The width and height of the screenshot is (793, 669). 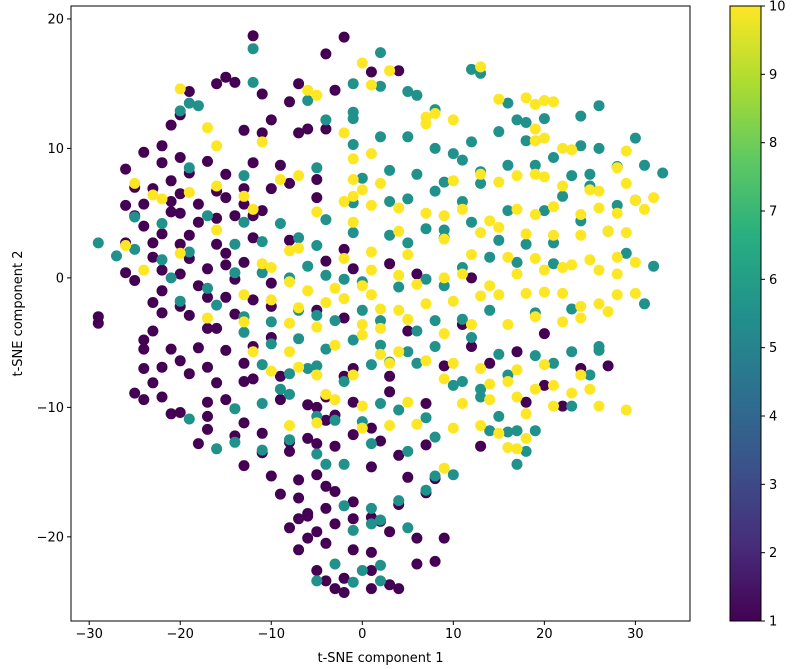 I want to click on y-tick-label: −10, so click(x=50, y=408).